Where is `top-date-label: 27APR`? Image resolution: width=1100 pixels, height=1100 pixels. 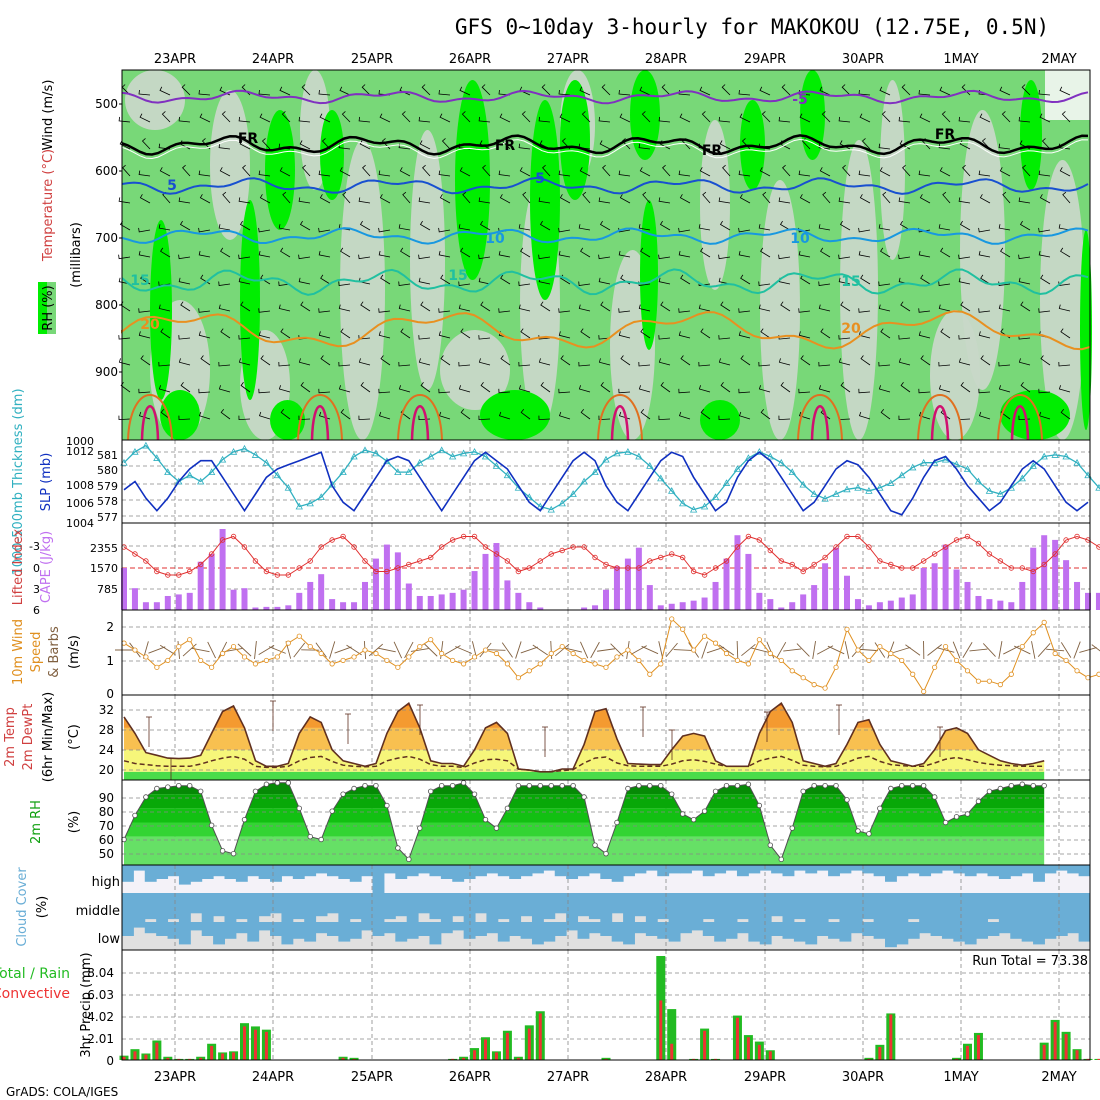 top-date-label: 27APR is located at coordinates (568, 59).